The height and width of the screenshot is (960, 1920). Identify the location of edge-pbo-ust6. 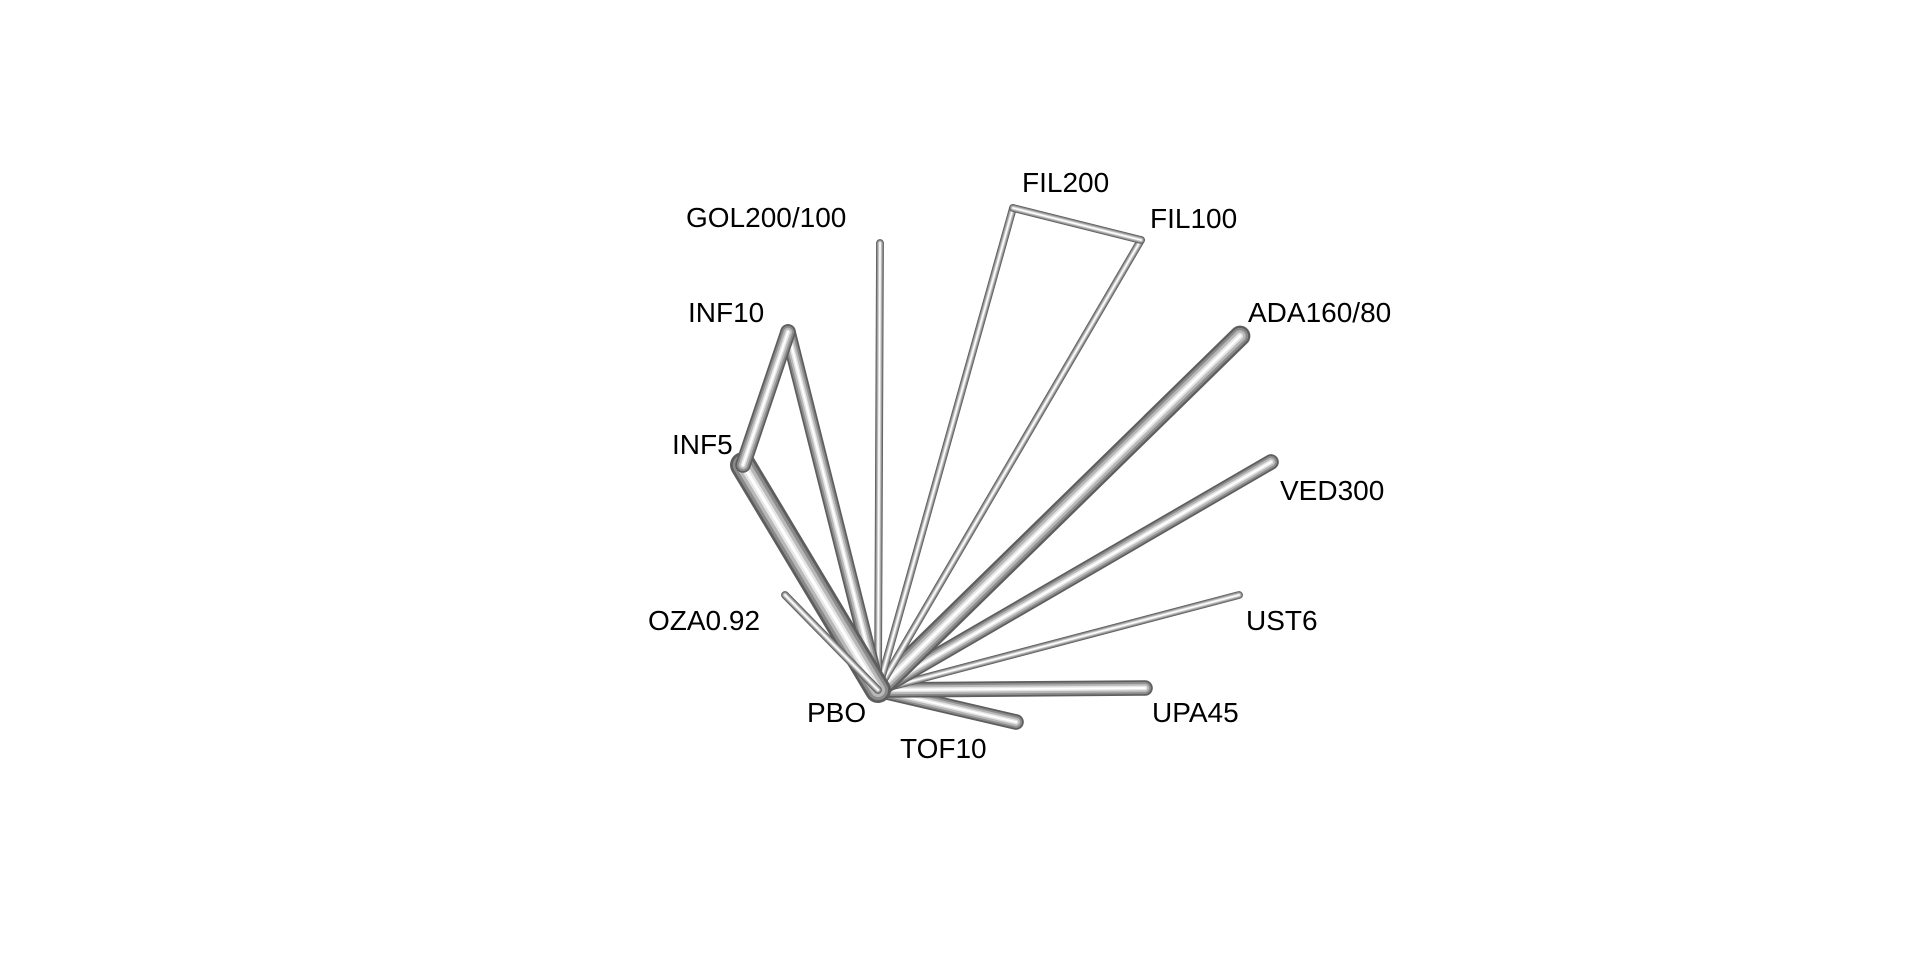
(1058, 642).